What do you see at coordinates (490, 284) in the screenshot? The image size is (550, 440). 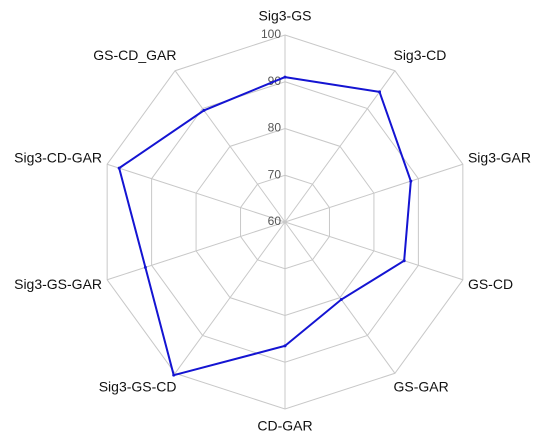 I see `category-label: GS-CD` at bounding box center [490, 284].